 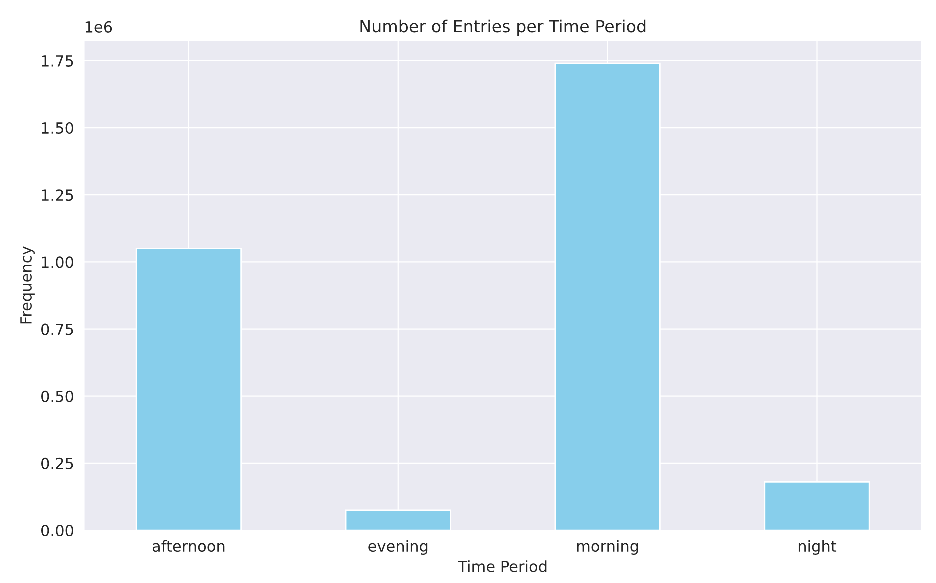 What do you see at coordinates (58, 128) in the screenshot?
I see `y-tick-label: 1.50` at bounding box center [58, 128].